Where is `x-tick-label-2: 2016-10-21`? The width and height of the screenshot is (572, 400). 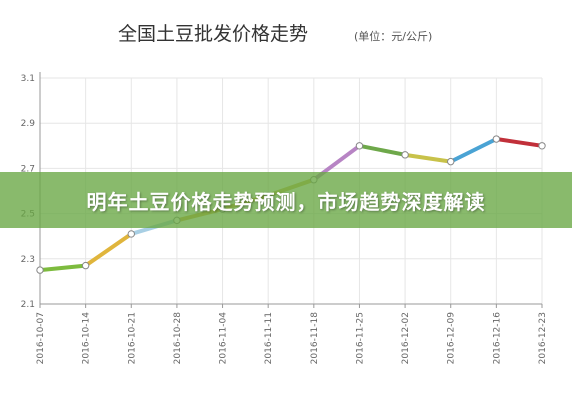 x-tick-label-2: 2016-10-21 is located at coordinates (132, 338).